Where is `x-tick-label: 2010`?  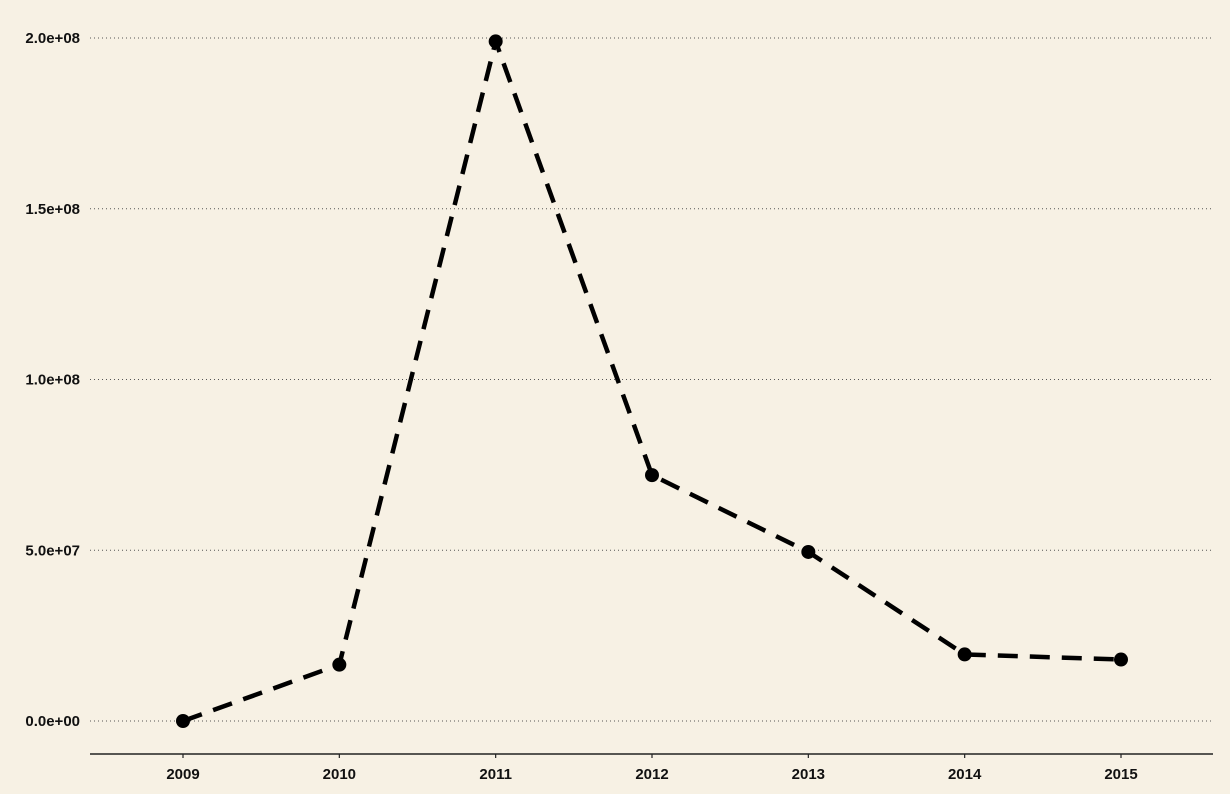
x-tick-label: 2010 is located at coordinates (339, 774).